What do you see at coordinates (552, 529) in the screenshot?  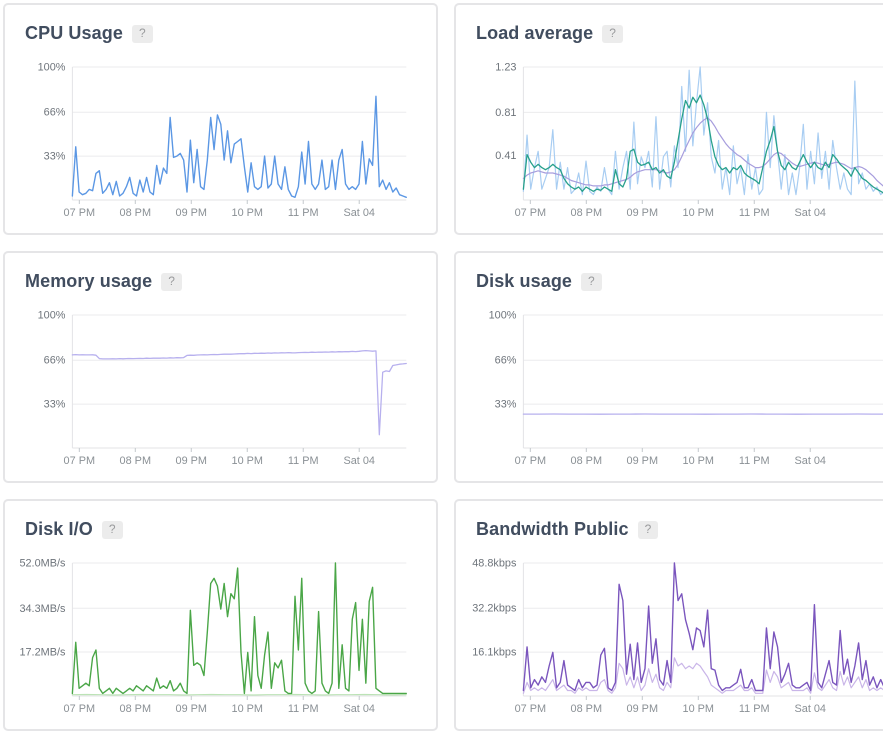 I see `panel-title: Bandwidth Public` at bounding box center [552, 529].